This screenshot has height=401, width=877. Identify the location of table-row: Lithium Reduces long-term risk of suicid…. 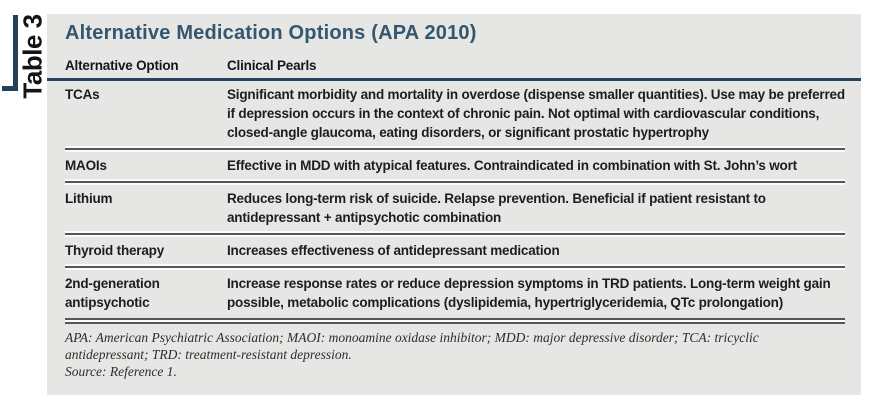
(455, 208).